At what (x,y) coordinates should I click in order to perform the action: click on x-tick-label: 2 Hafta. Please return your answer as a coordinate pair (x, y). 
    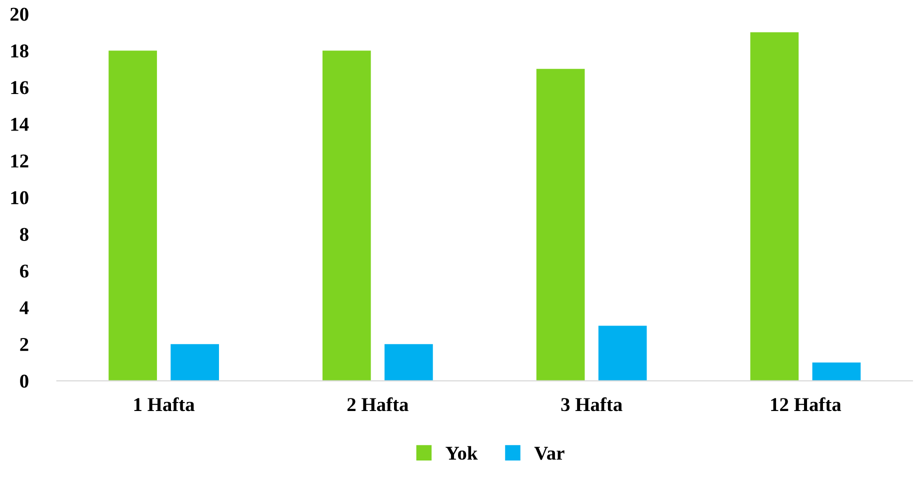
    Looking at the image, I should click on (377, 404).